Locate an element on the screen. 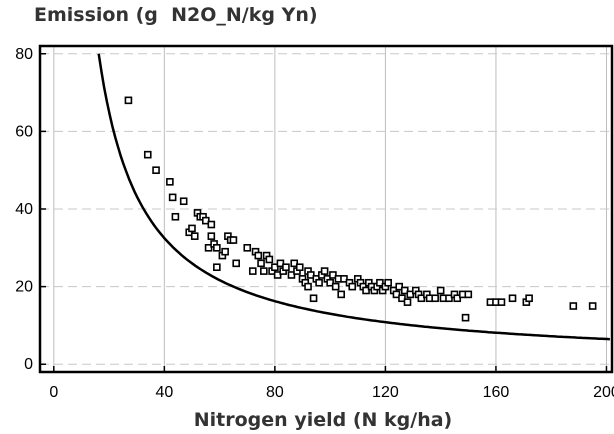  y-tick-label: 40 is located at coordinates (24, 209).